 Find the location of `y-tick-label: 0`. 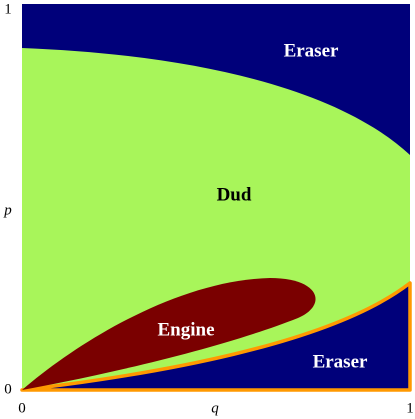

y-tick-label: 0 is located at coordinates (8, 389).